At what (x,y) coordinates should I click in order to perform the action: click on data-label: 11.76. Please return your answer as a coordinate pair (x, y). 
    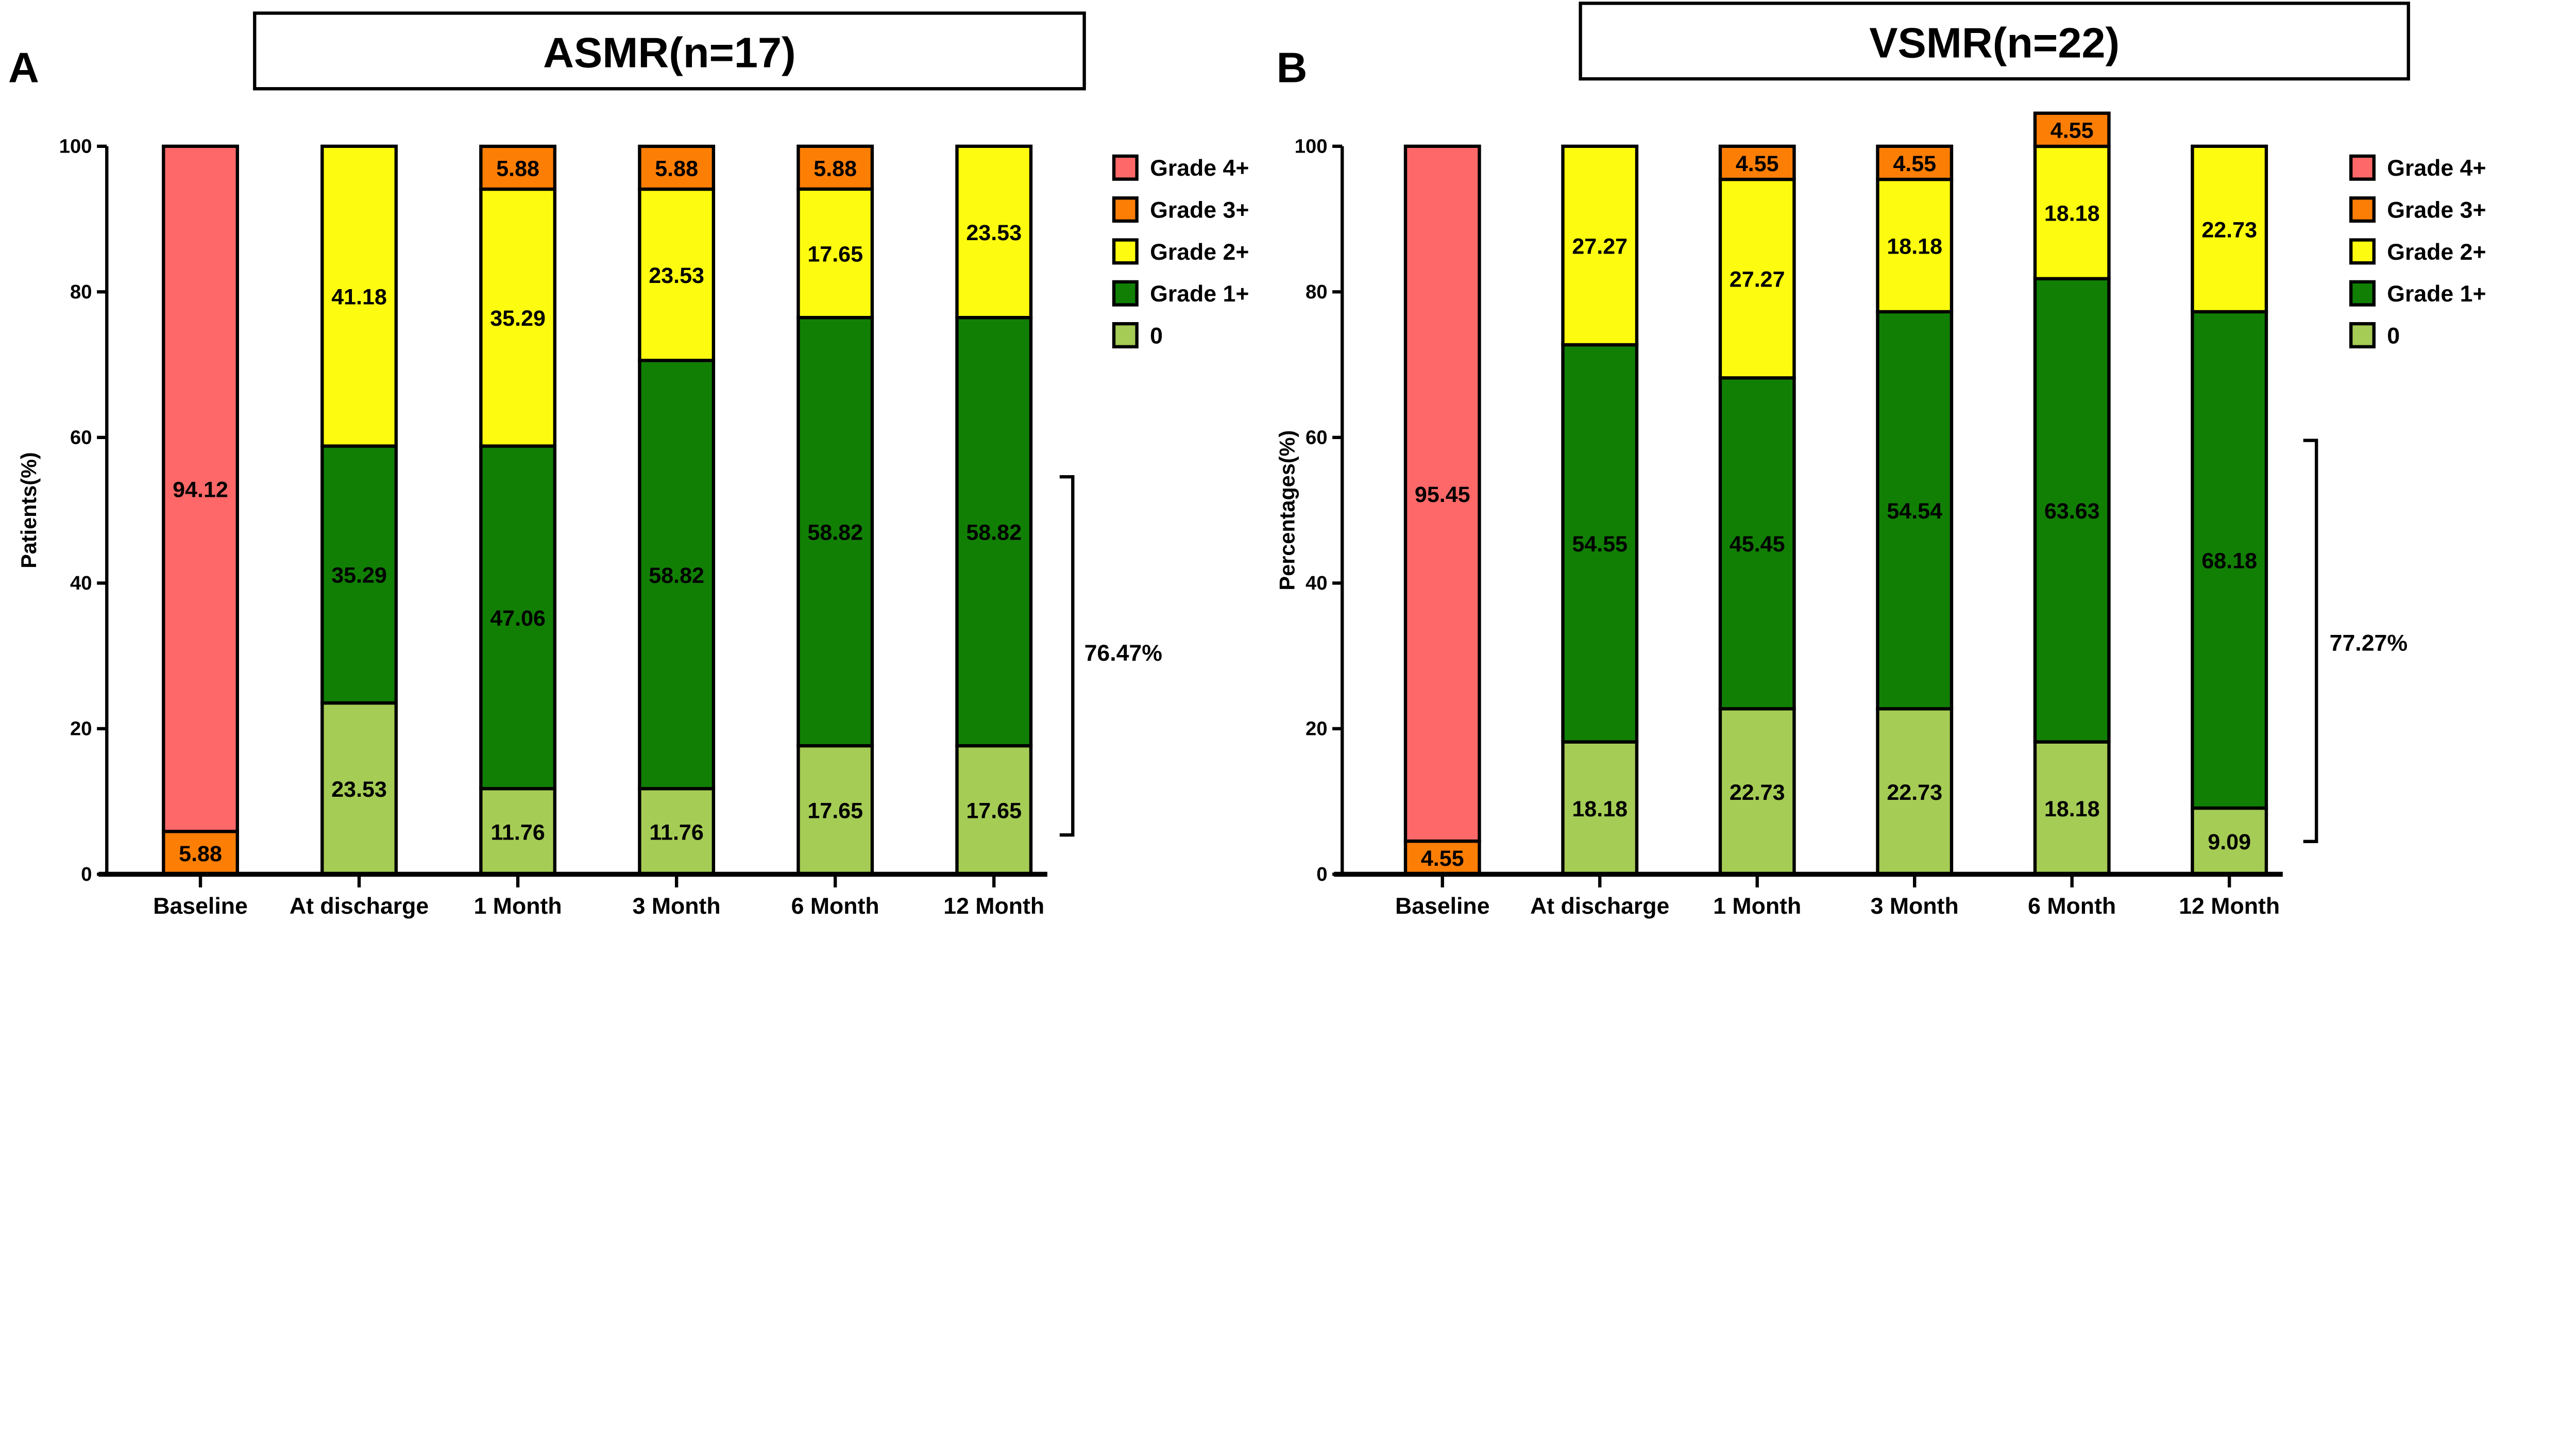
    Looking at the image, I should click on (676, 832).